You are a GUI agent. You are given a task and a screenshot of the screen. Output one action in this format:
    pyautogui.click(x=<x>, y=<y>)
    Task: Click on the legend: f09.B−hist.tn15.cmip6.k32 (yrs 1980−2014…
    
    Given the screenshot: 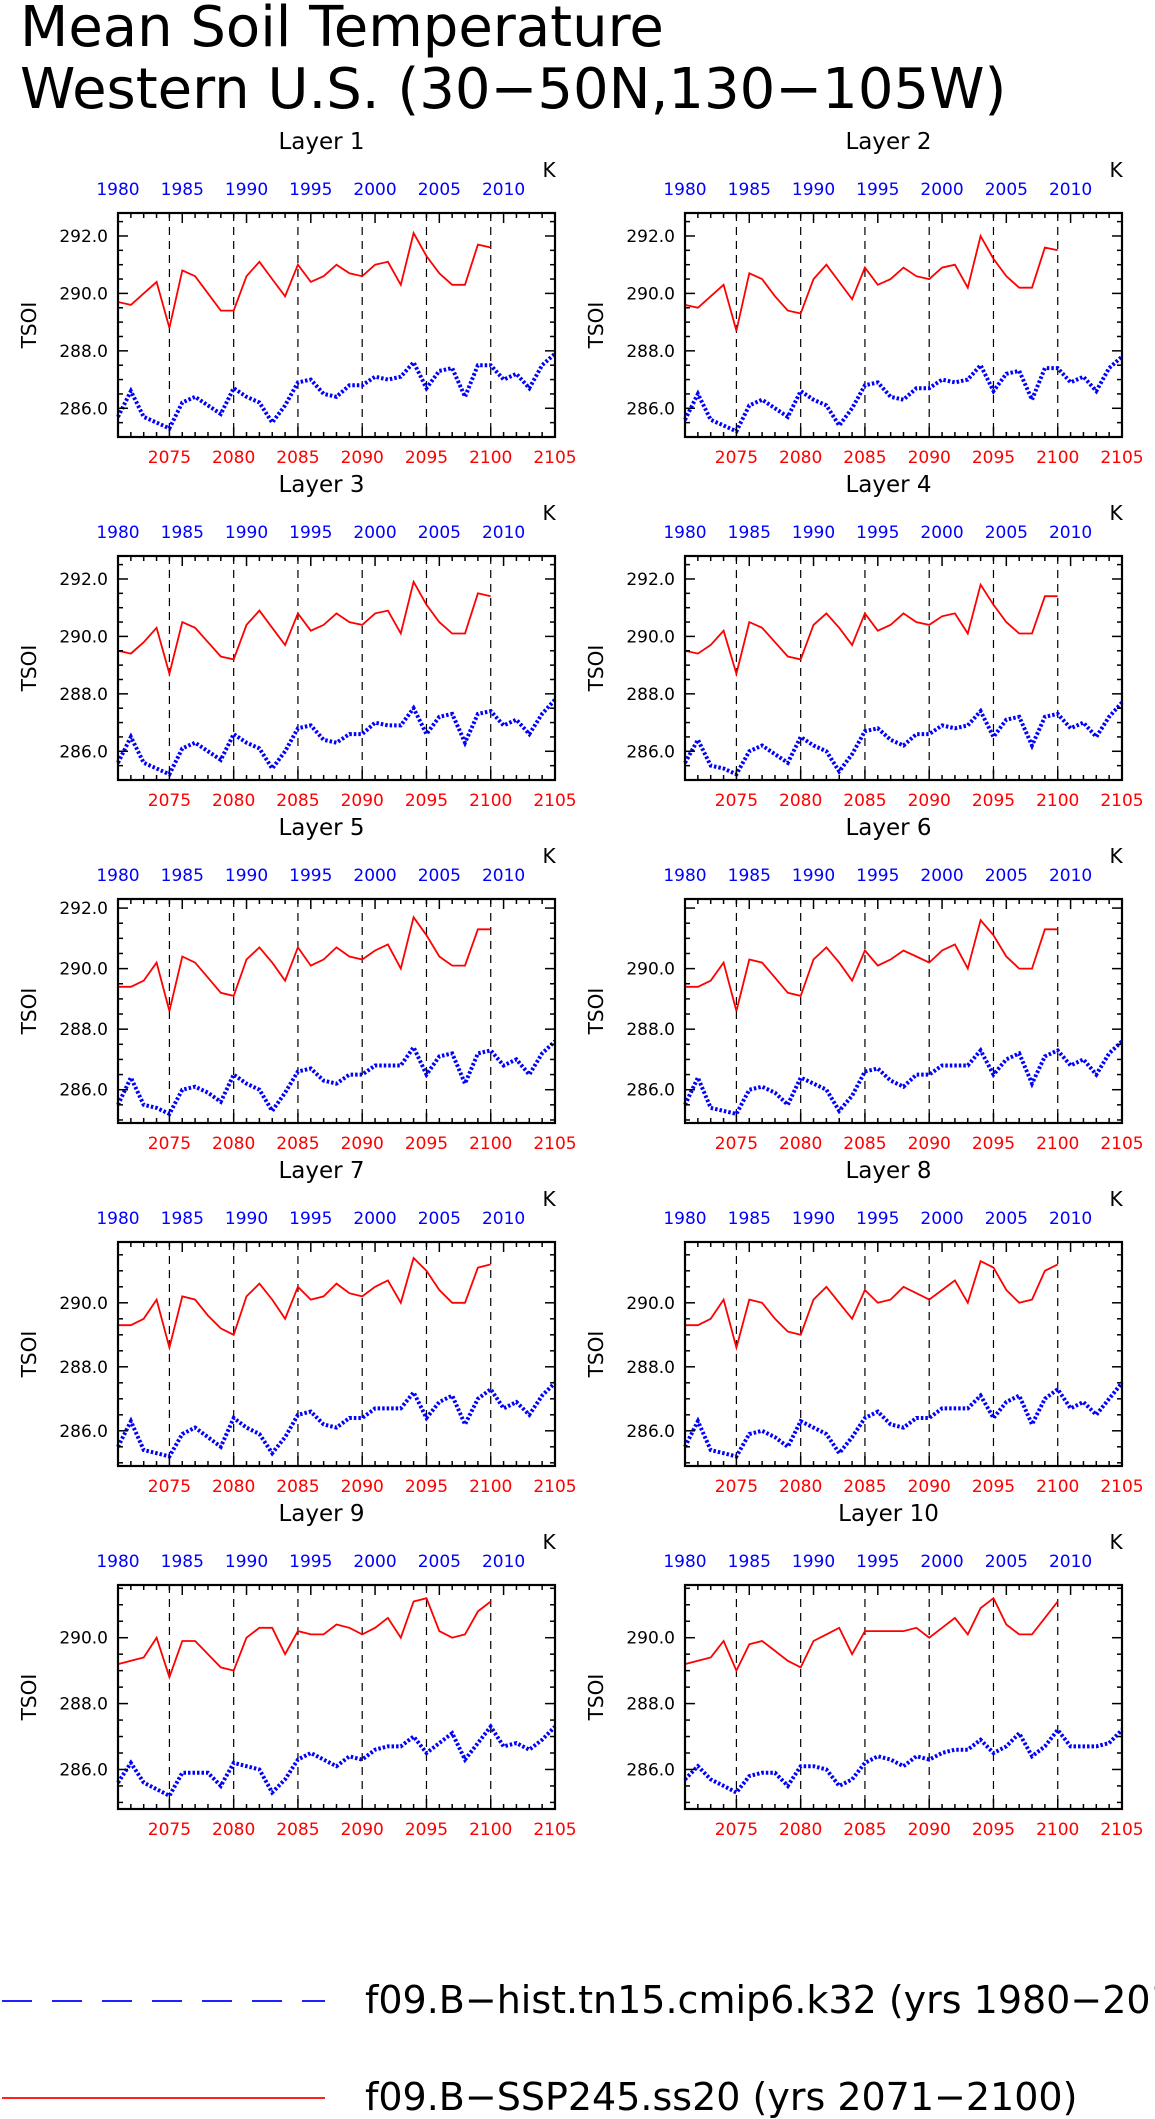 What is the action you would take?
    pyautogui.click(x=578, y=2048)
    